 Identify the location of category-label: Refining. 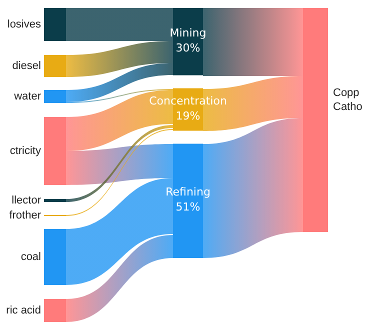
(188, 192).